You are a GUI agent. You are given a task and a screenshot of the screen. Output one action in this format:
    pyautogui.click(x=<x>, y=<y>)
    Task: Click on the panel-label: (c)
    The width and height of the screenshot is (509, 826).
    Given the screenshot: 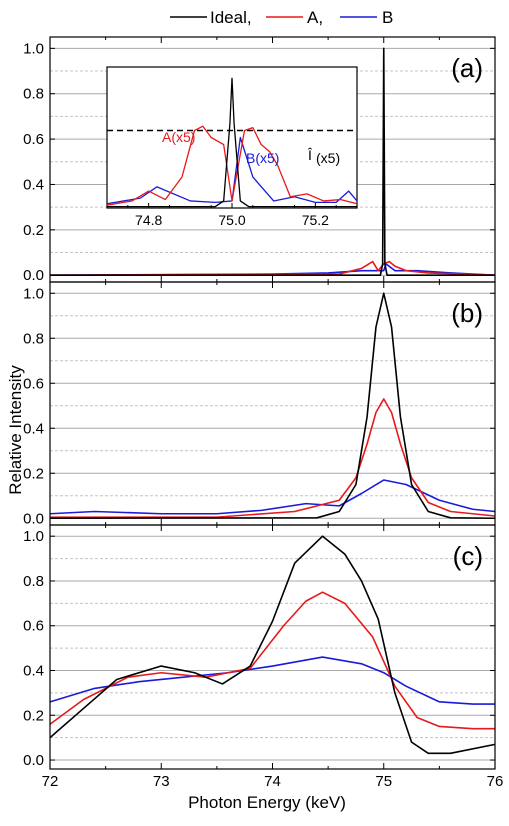 What is the action you would take?
    pyautogui.click(x=468, y=556)
    